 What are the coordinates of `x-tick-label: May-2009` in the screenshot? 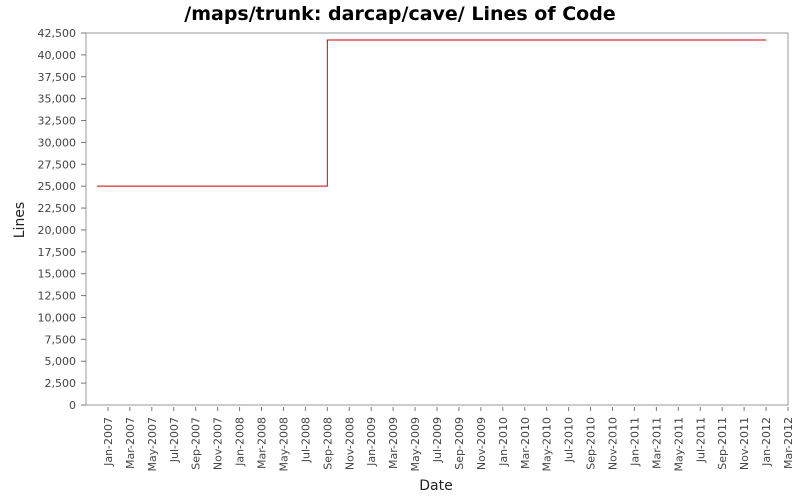 It's located at (415, 444).